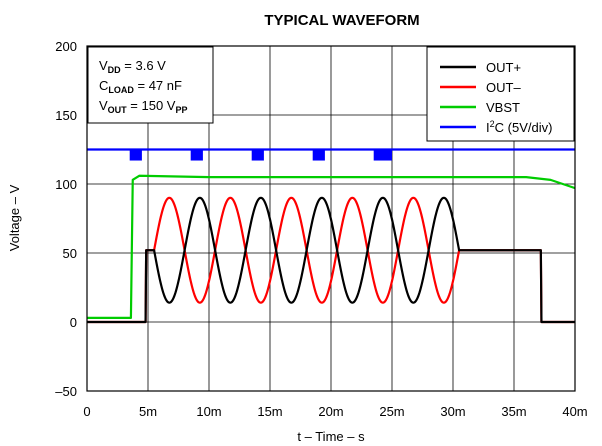 The image size is (602, 446). I want to click on annotation-vdd: VDD = 3.6 V, so click(132, 66).